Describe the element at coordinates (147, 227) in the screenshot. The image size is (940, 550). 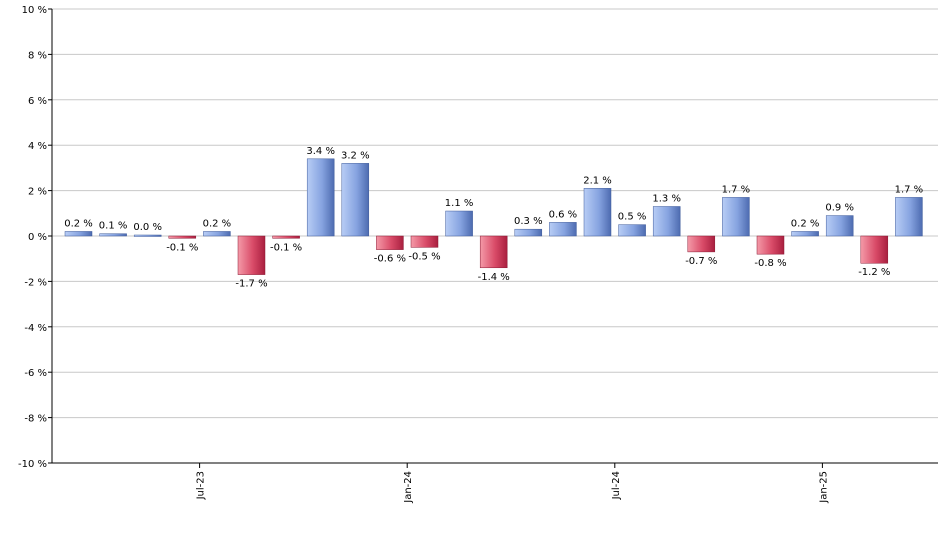
I see `data-label: 0.0 %` at that location.